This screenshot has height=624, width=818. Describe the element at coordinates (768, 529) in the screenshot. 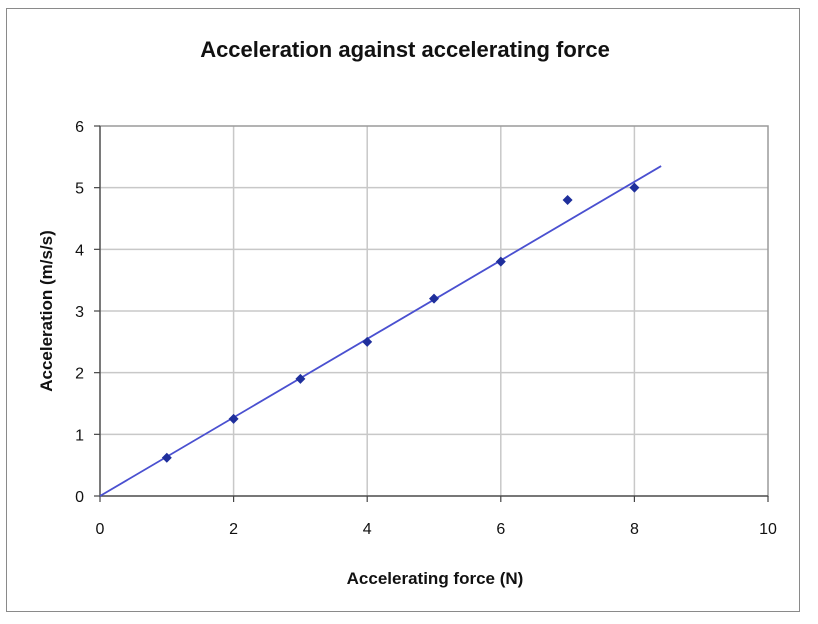

I see `x-tick-label: 10` at that location.